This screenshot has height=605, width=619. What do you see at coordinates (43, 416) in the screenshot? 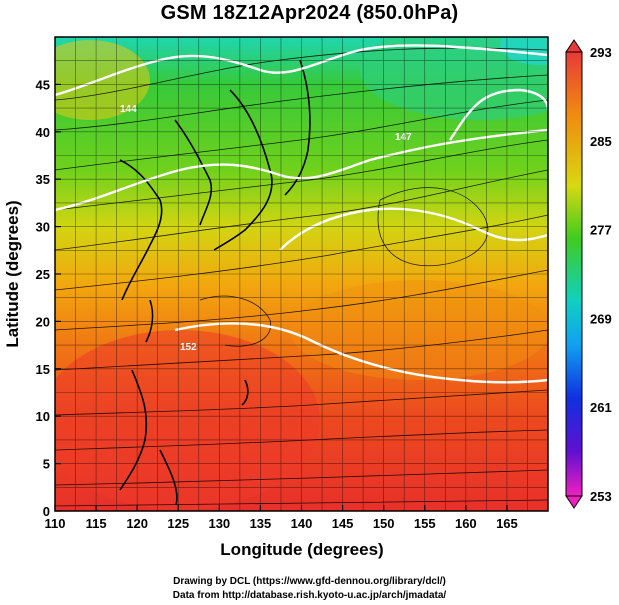
I see `y-tick-label: 10` at bounding box center [43, 416].